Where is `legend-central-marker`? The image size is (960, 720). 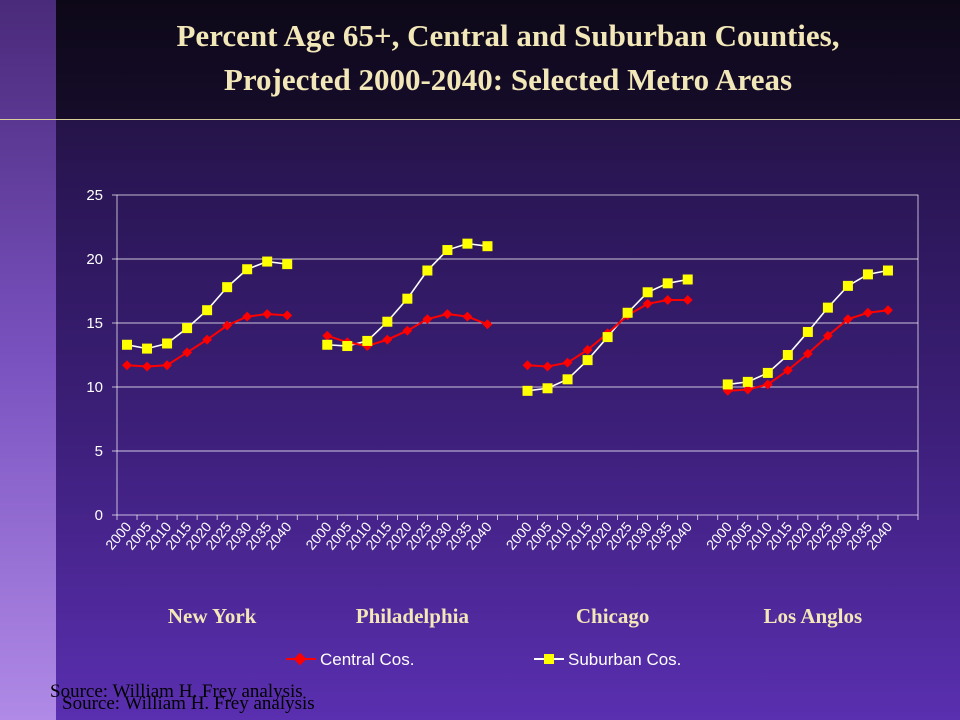
legend-central-marker is located at coordinates (300, 659).